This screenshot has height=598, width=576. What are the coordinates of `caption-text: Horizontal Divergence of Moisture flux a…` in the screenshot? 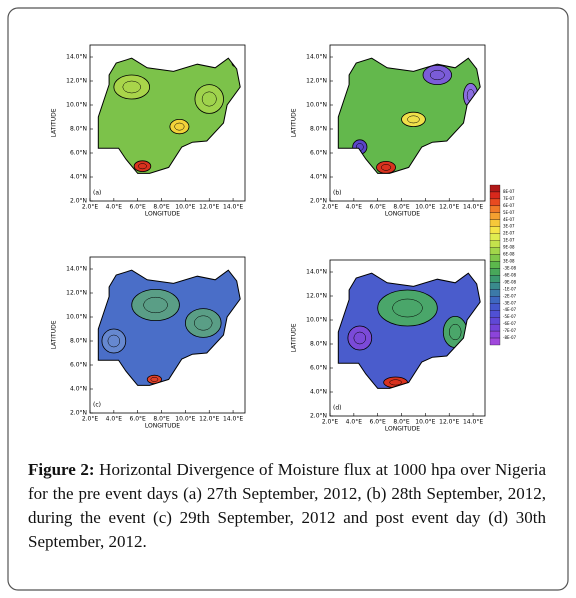 It's located at (287, 505).